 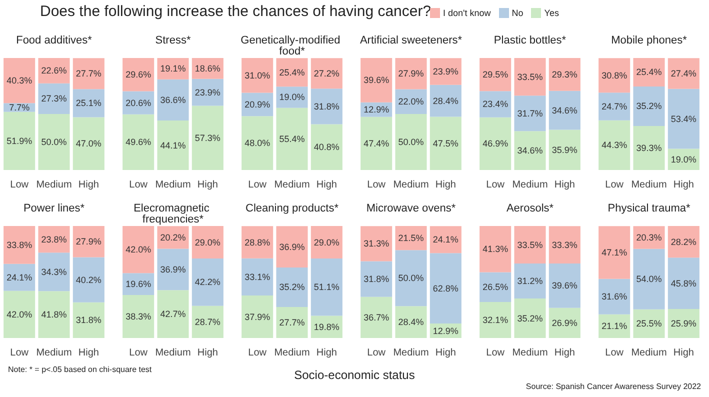 What do you see at coordinates (411, 101) in the screenshot?
I see `data-label: 22.0%` at bounding box center [411, 101].